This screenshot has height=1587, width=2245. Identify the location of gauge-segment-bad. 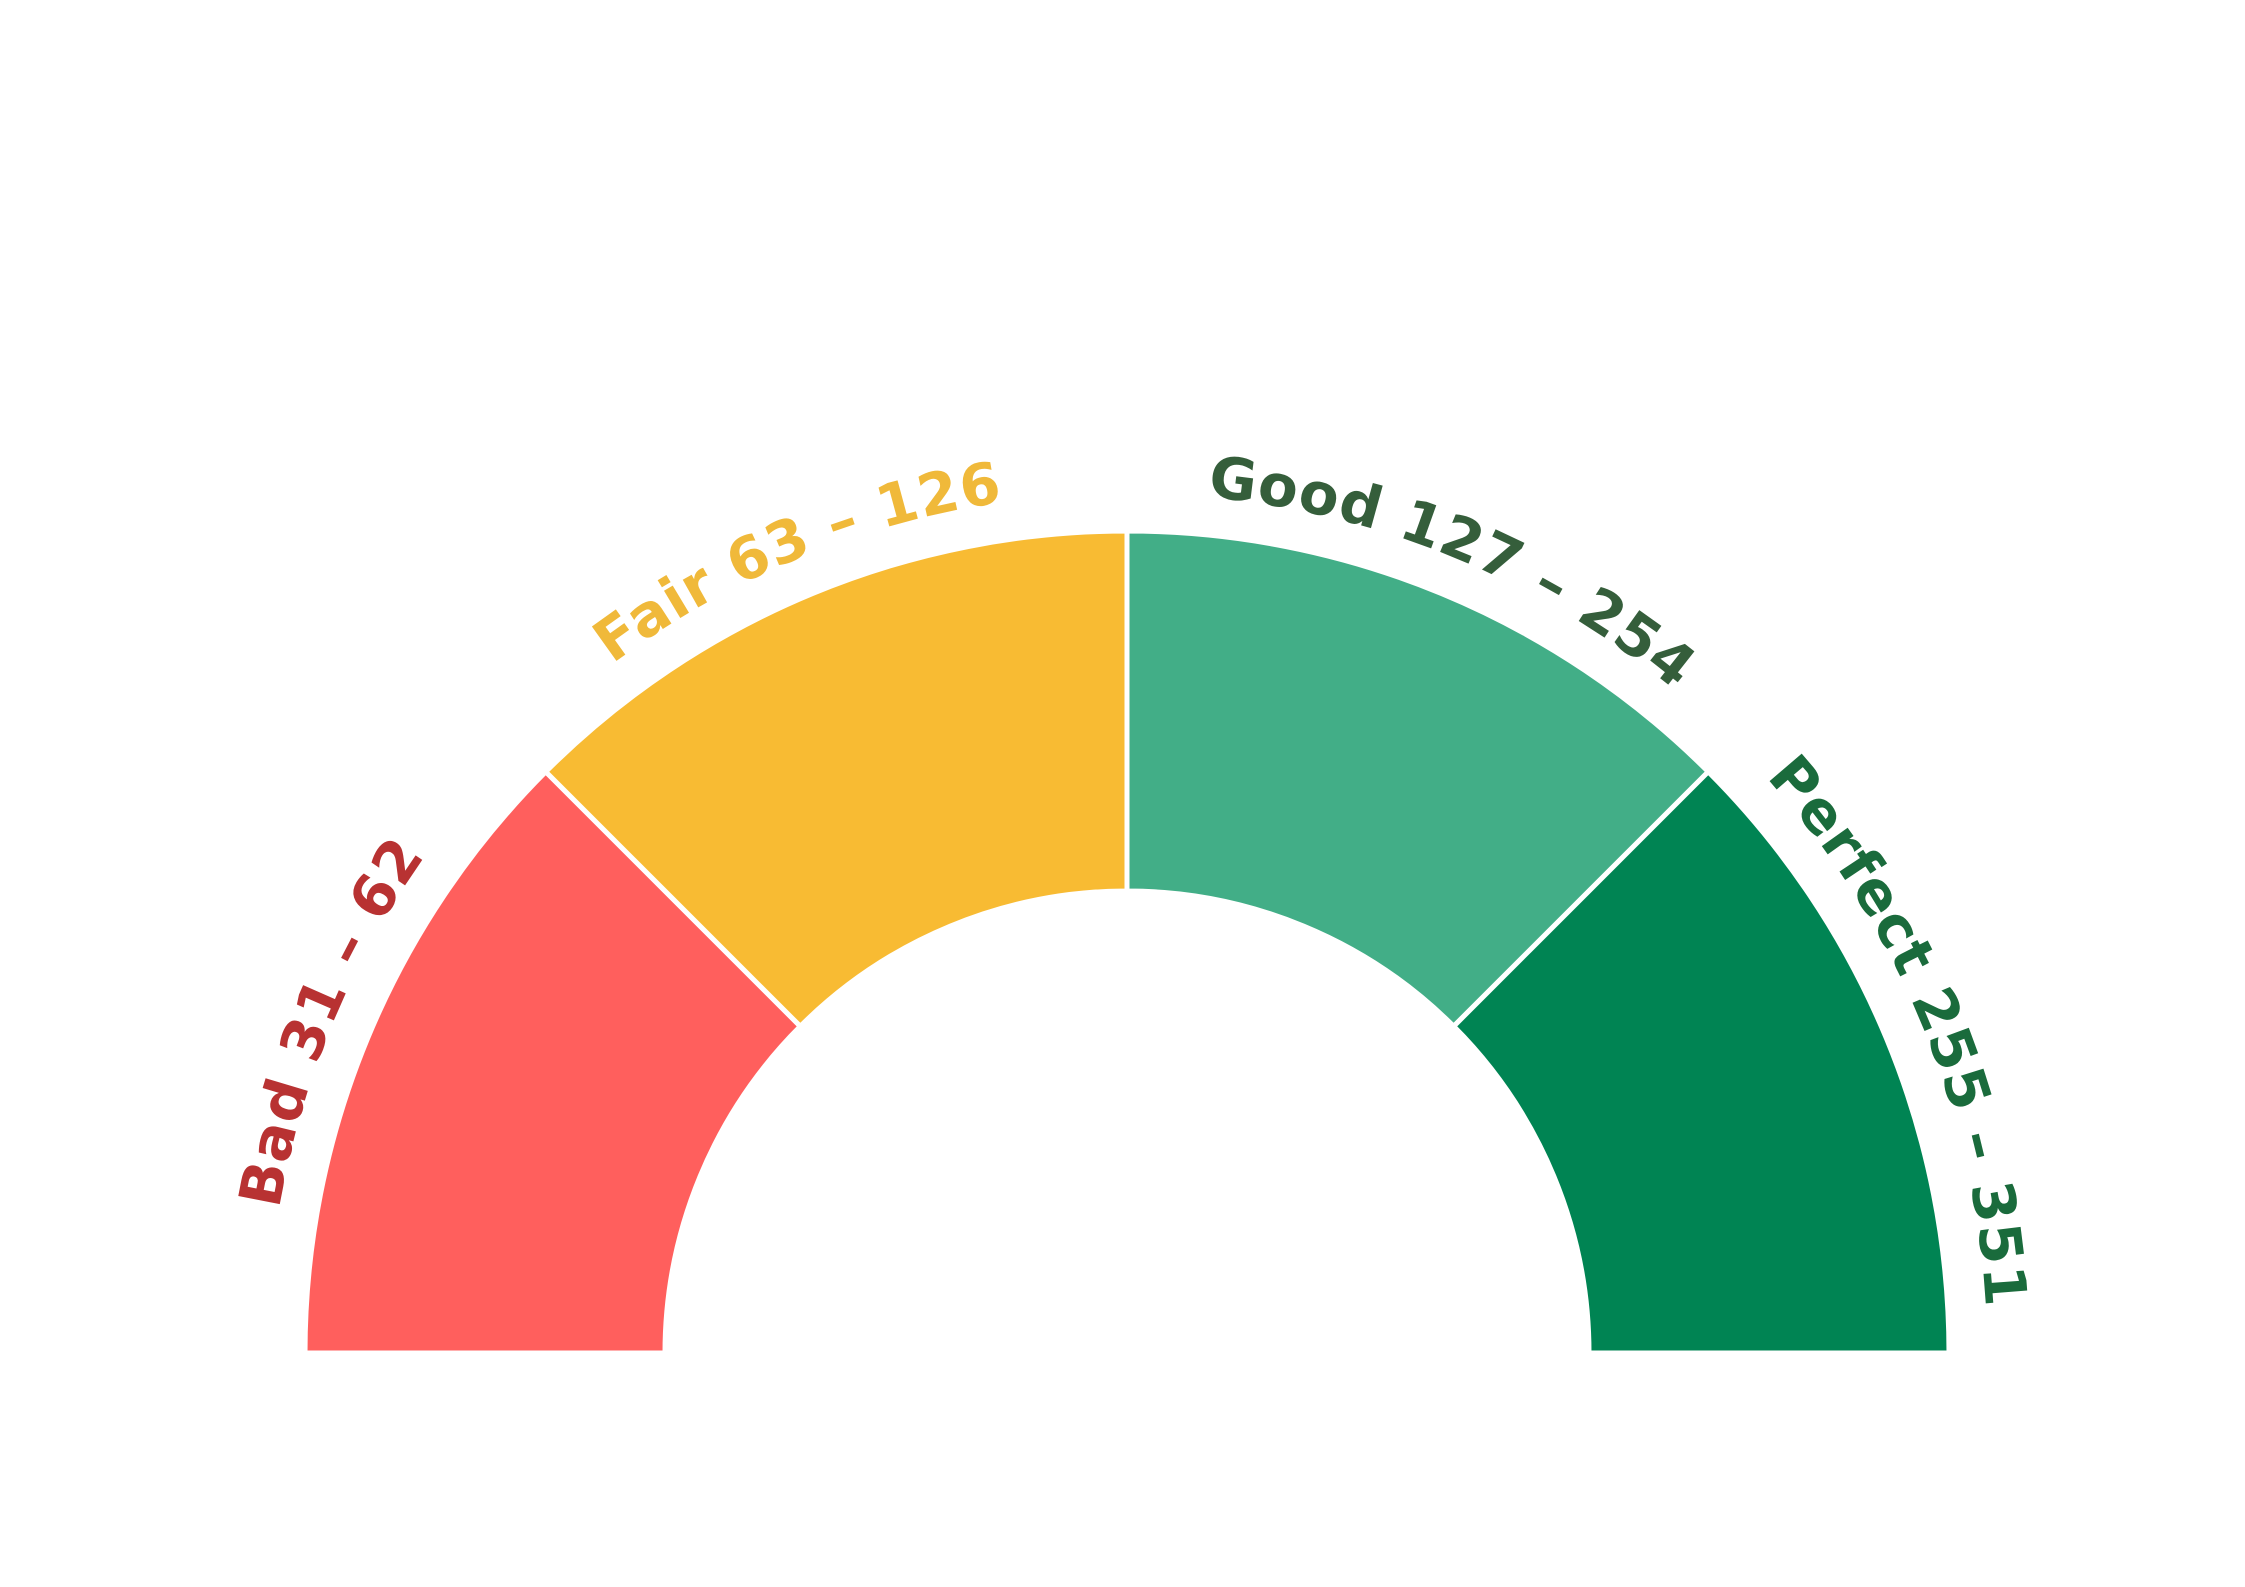
(553, 1062).